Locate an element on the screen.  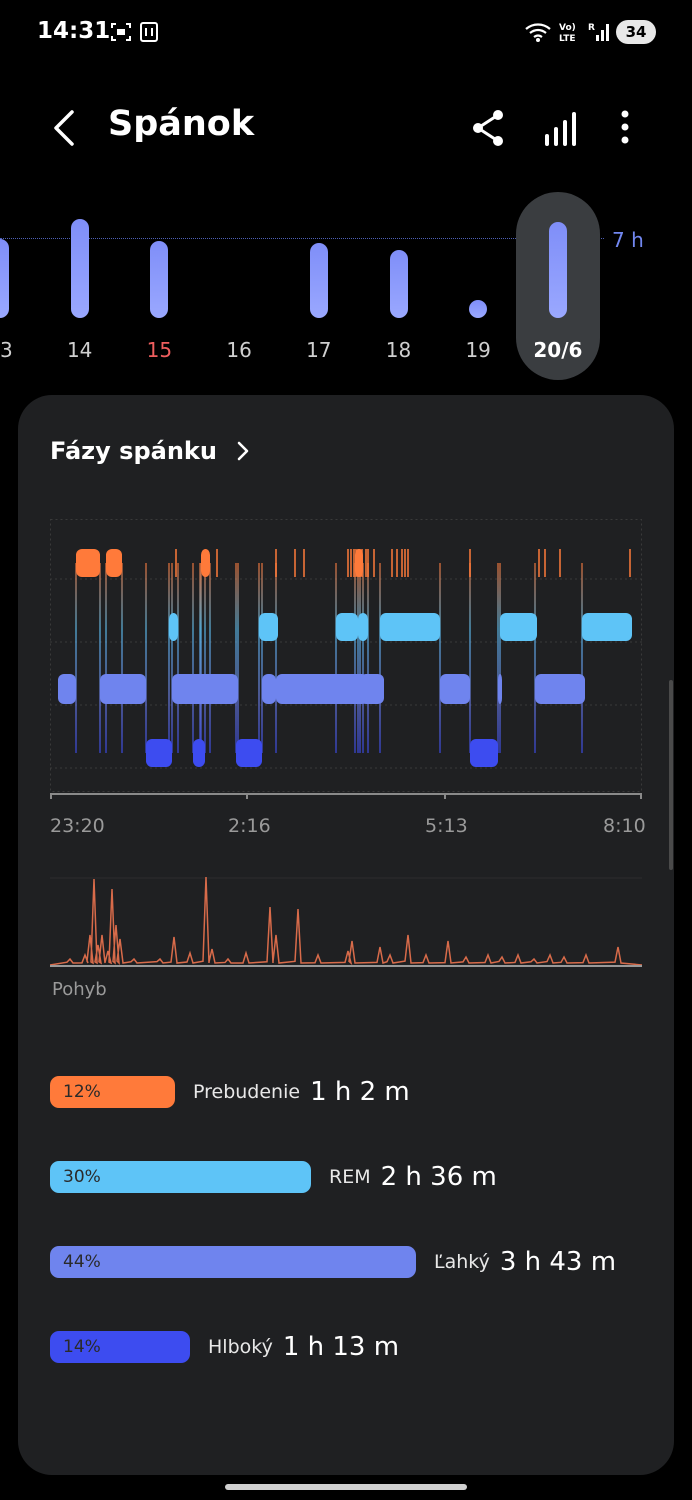
stage-percent-bar: 30% is located at coordinates (180, 1177).